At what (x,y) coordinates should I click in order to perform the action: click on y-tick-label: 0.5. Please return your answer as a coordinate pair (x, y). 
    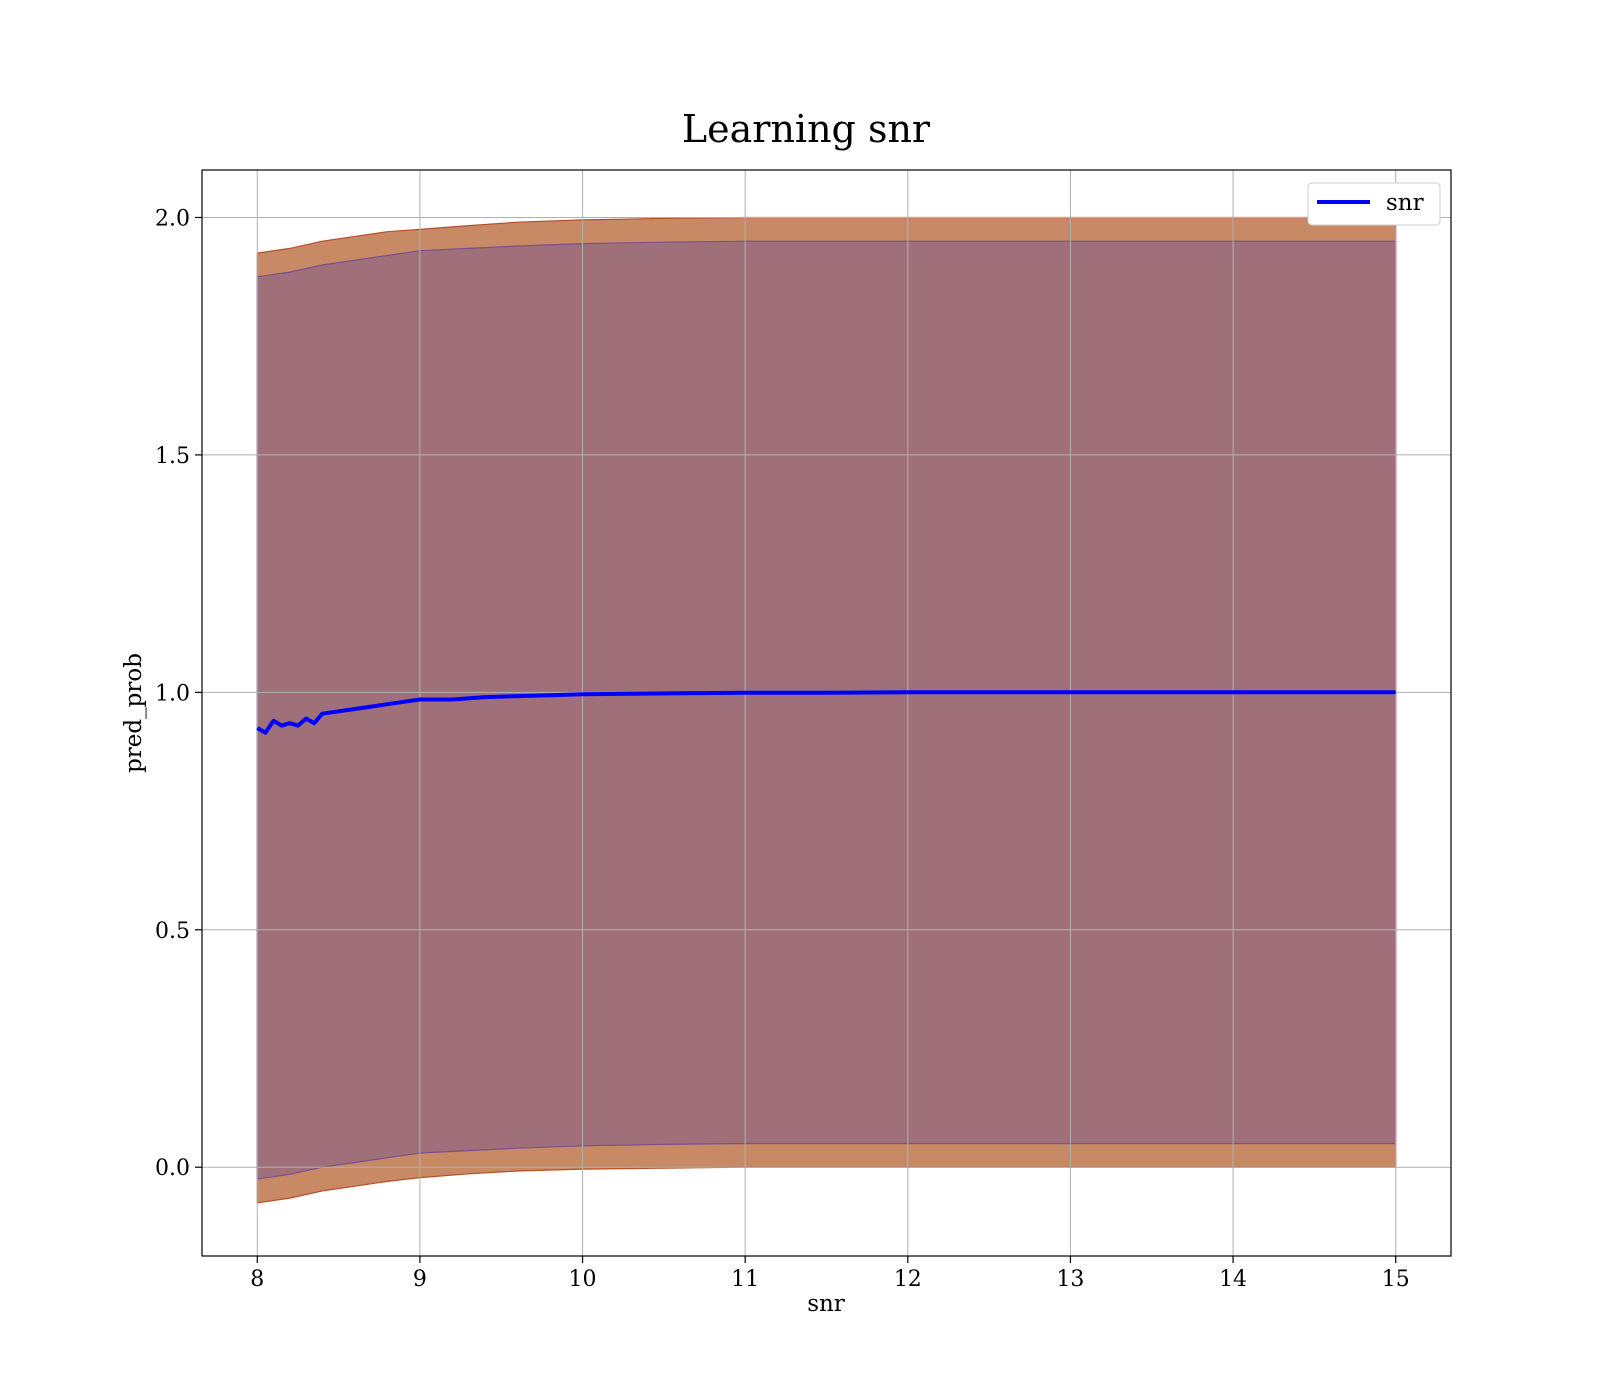
    Looking at the image, I should click on (172, 931).